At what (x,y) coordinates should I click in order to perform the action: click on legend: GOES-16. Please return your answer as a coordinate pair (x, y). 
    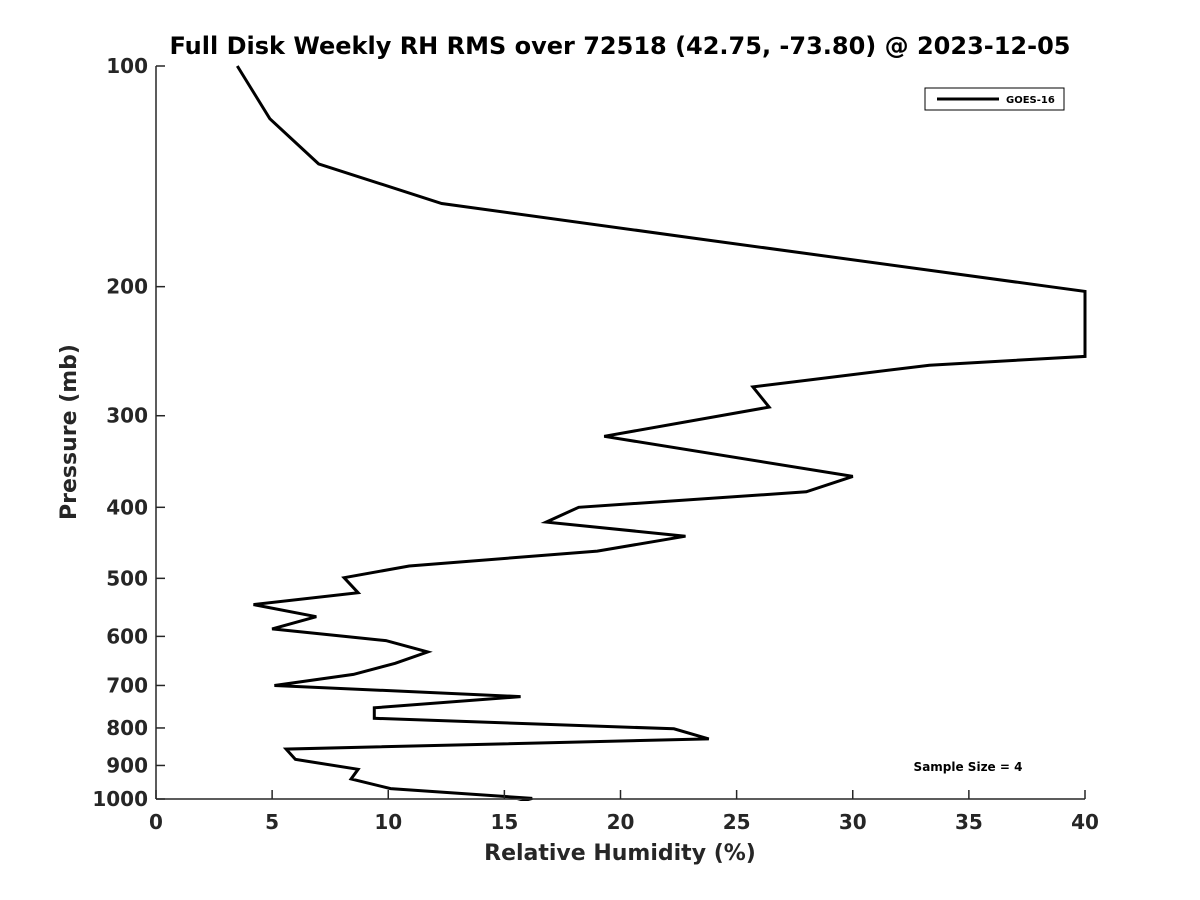
    Looking at the image, I should click on (994, 99).